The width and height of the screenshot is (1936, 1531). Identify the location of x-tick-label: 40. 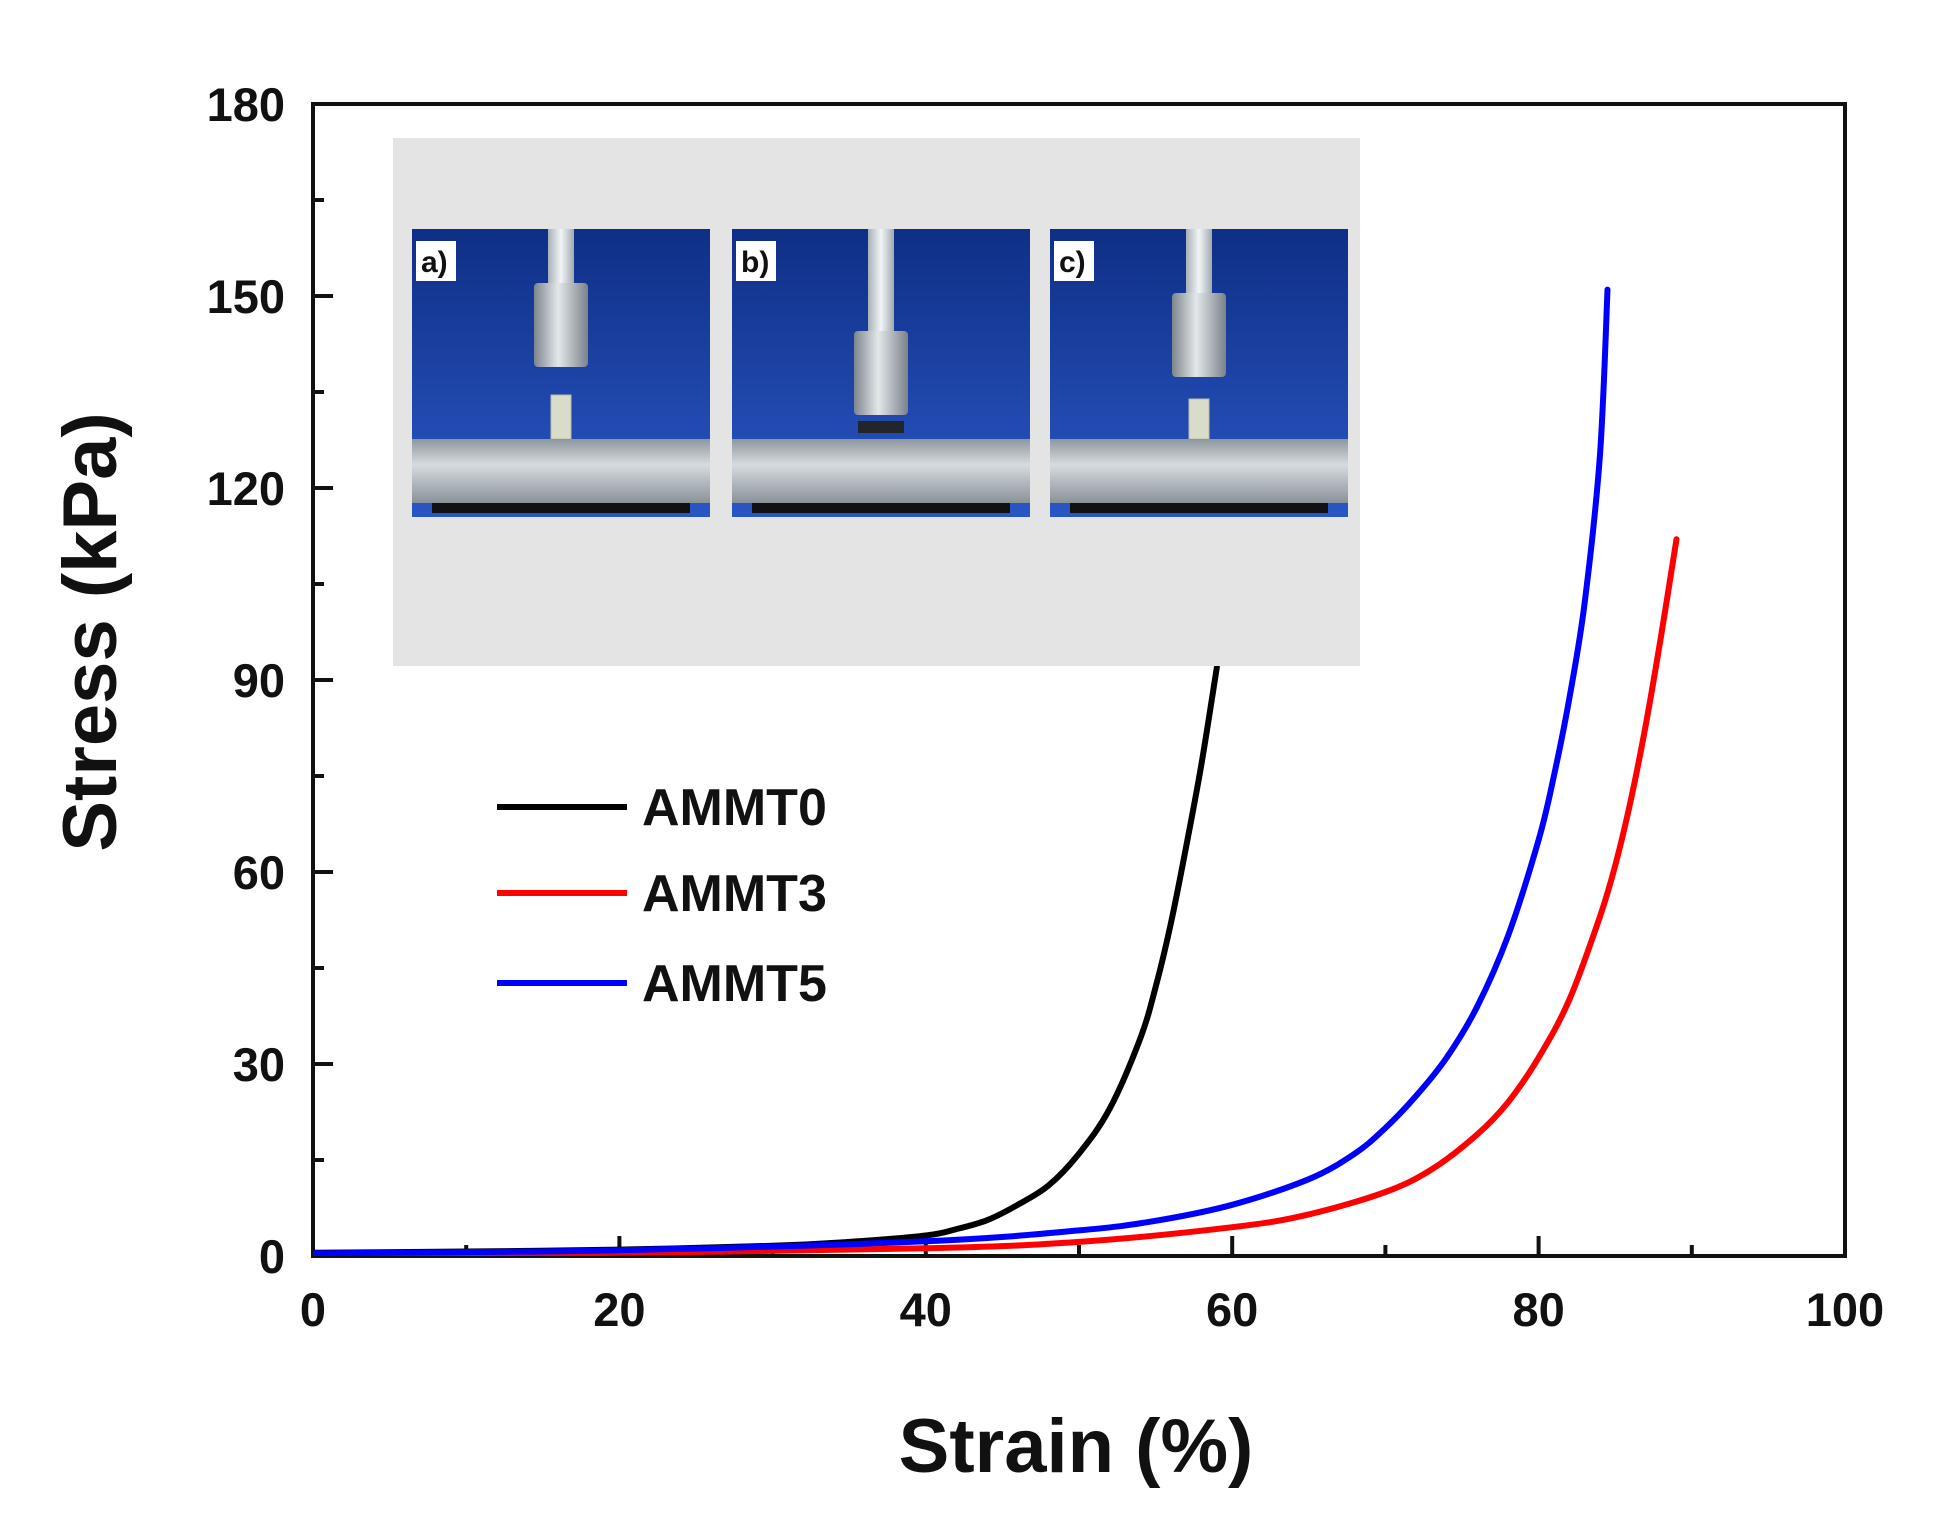
(926, 1309).